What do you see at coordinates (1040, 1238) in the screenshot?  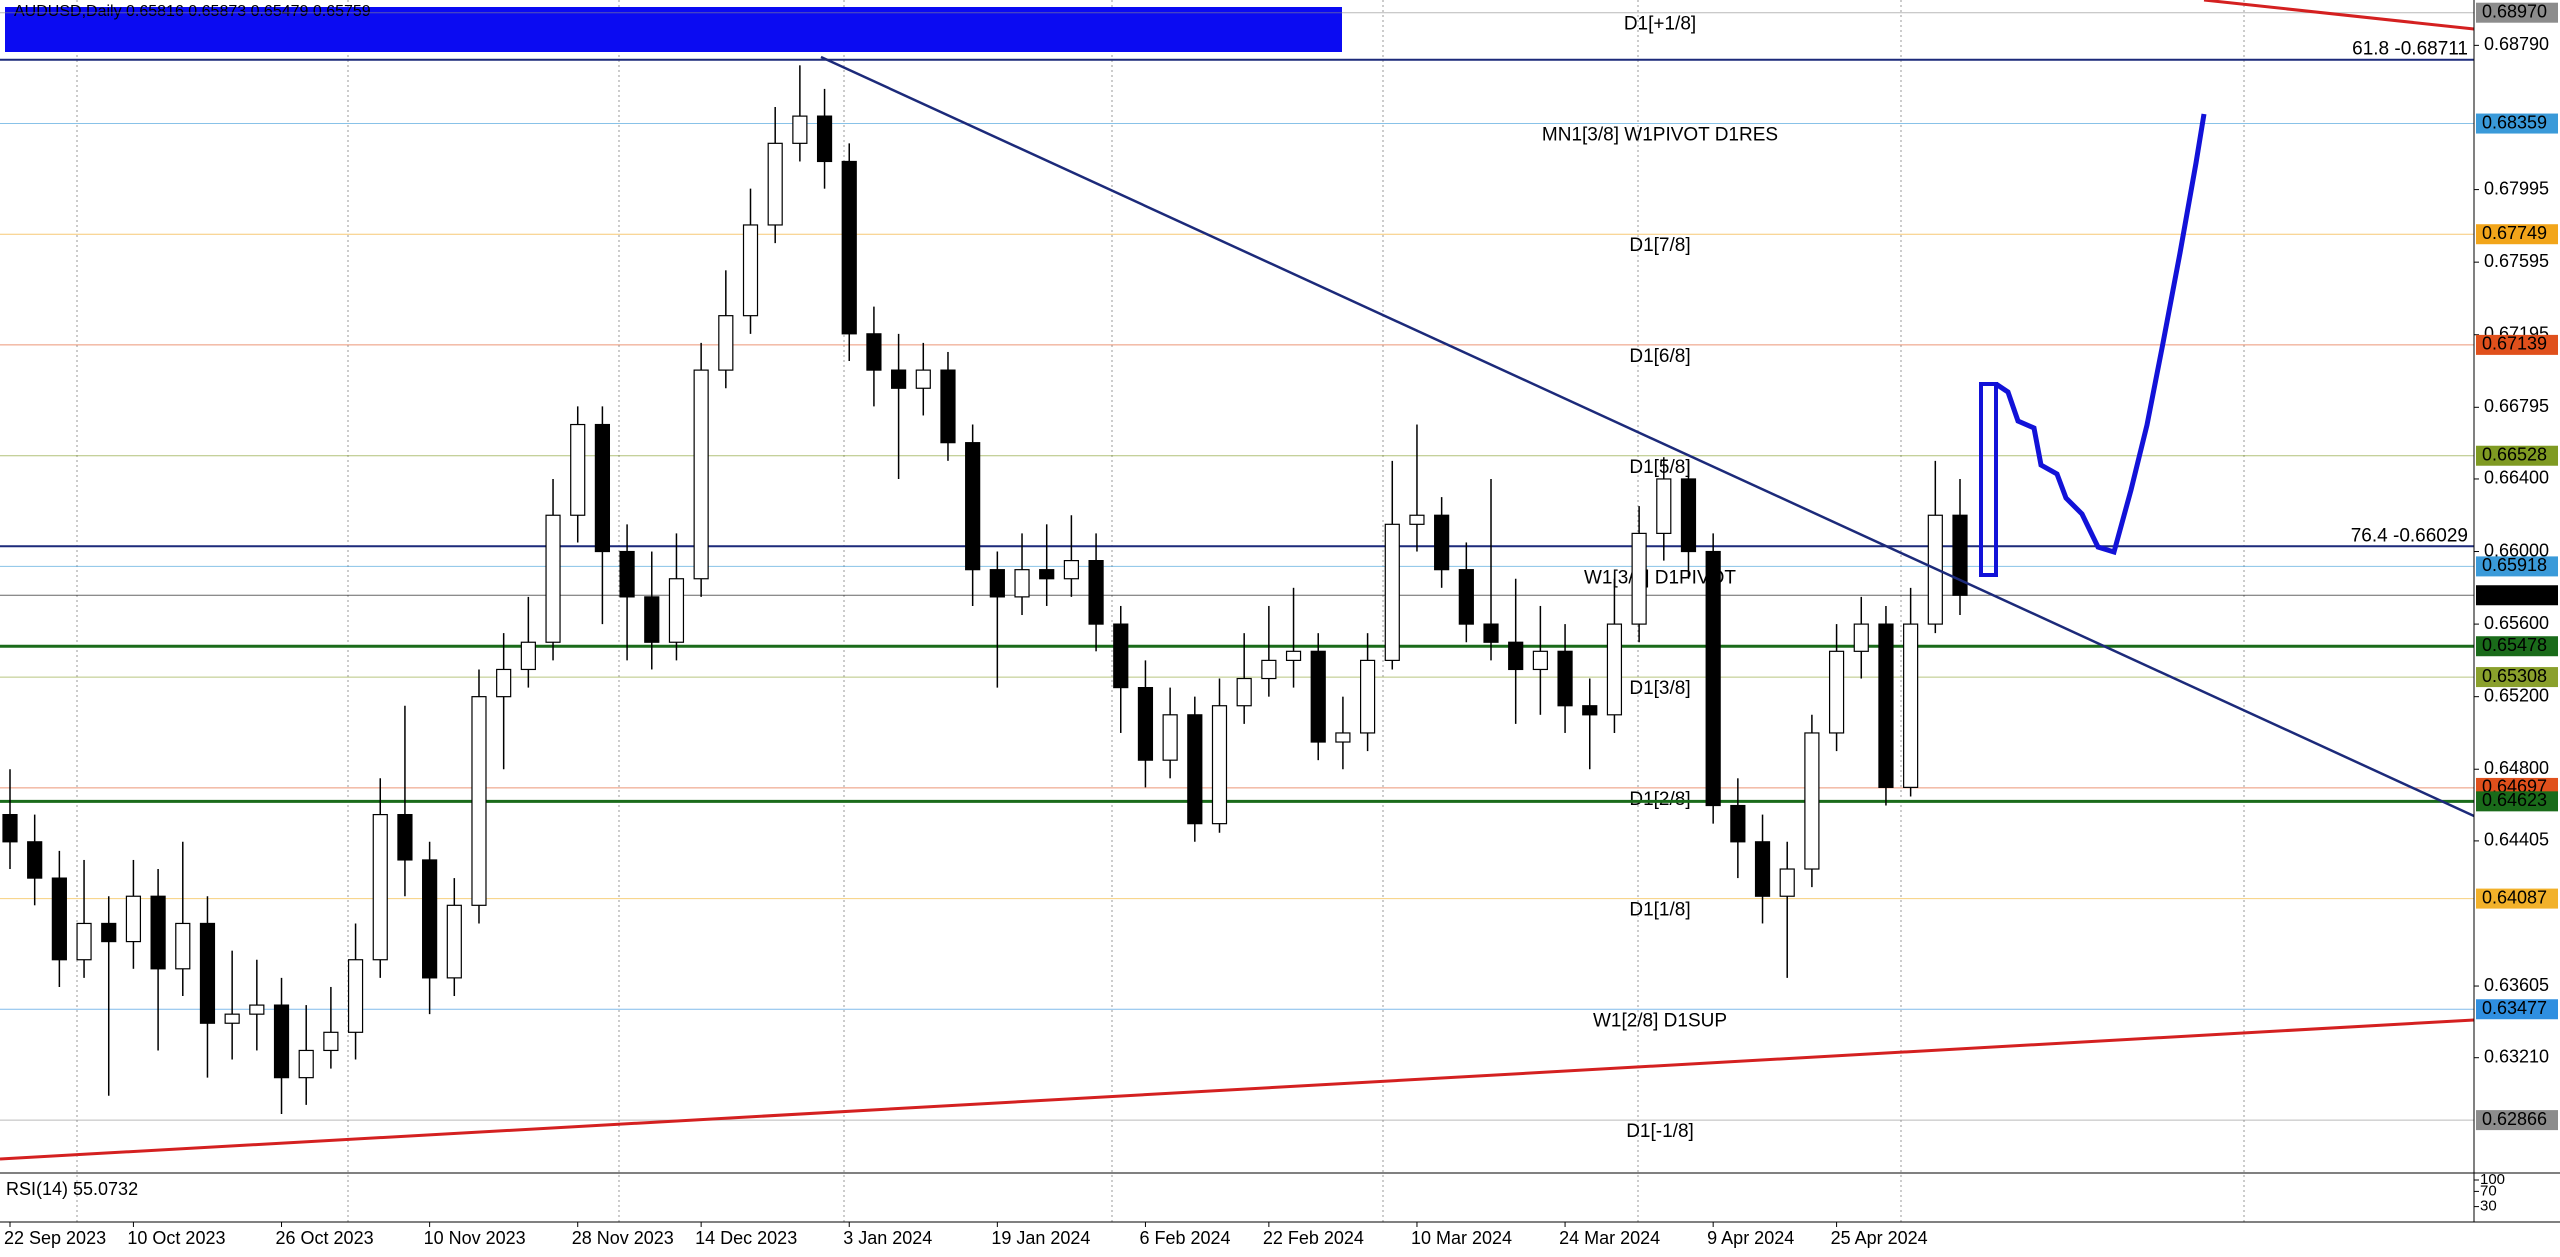 I see `x-tick-label: 19 Jan 2024` at bounding box center [1040, 1238].